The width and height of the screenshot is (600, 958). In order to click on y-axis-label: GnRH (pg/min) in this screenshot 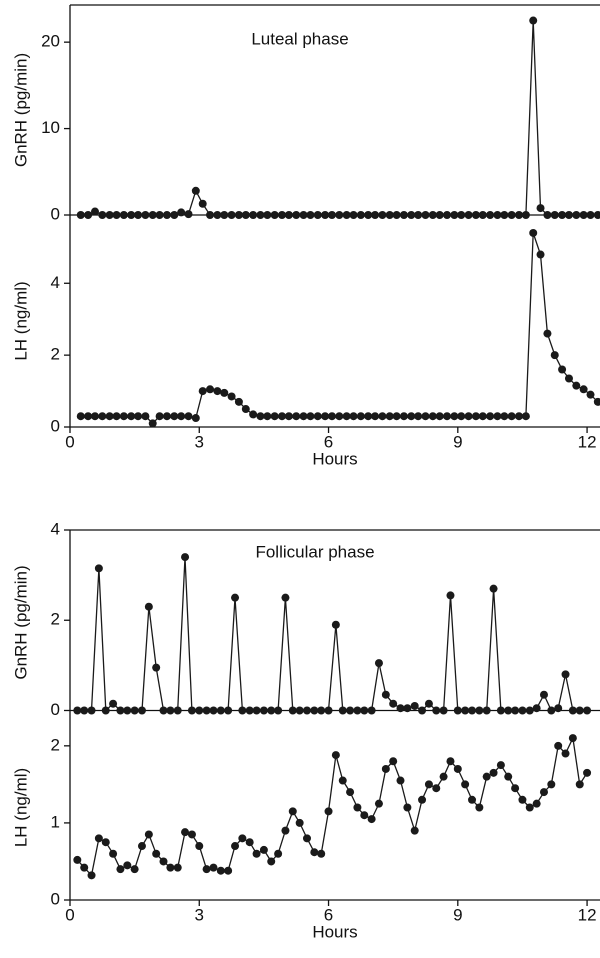, I will do `click(20, 110)`.